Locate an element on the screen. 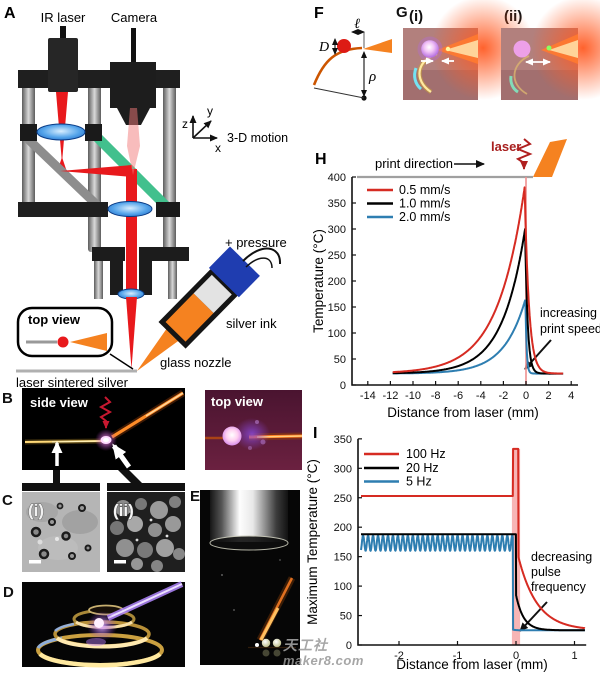 This screenshot has width=600, height=675. y-tick-label: 50 is located at coordinates (340, 360).